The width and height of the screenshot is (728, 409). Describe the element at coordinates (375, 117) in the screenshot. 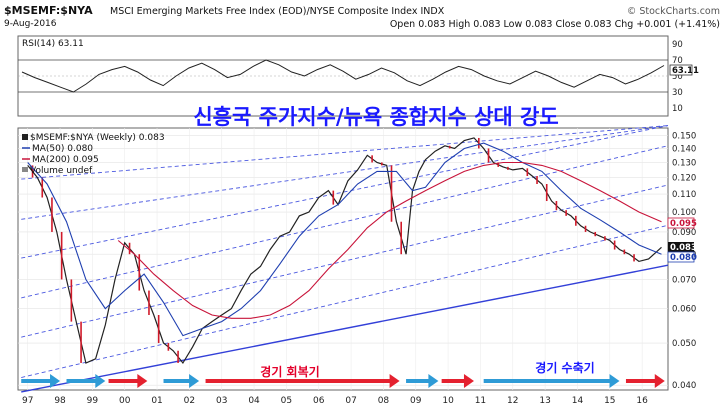

I see `chart-title: 신흥국 주가지수/뉴욕 종합지수 상대 강도` at that location.